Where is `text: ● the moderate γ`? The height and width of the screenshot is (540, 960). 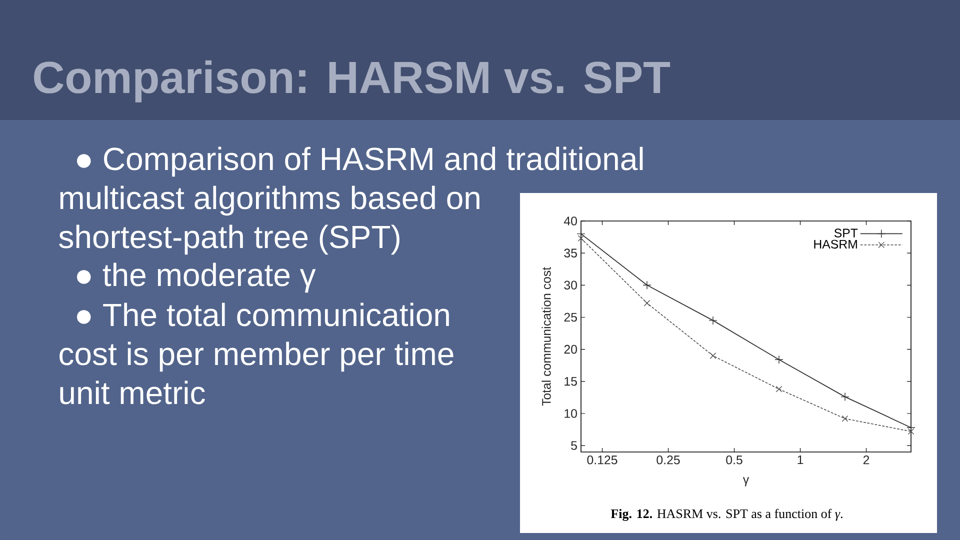
text: ● the moderate γ is located at coordinates (196, 277).